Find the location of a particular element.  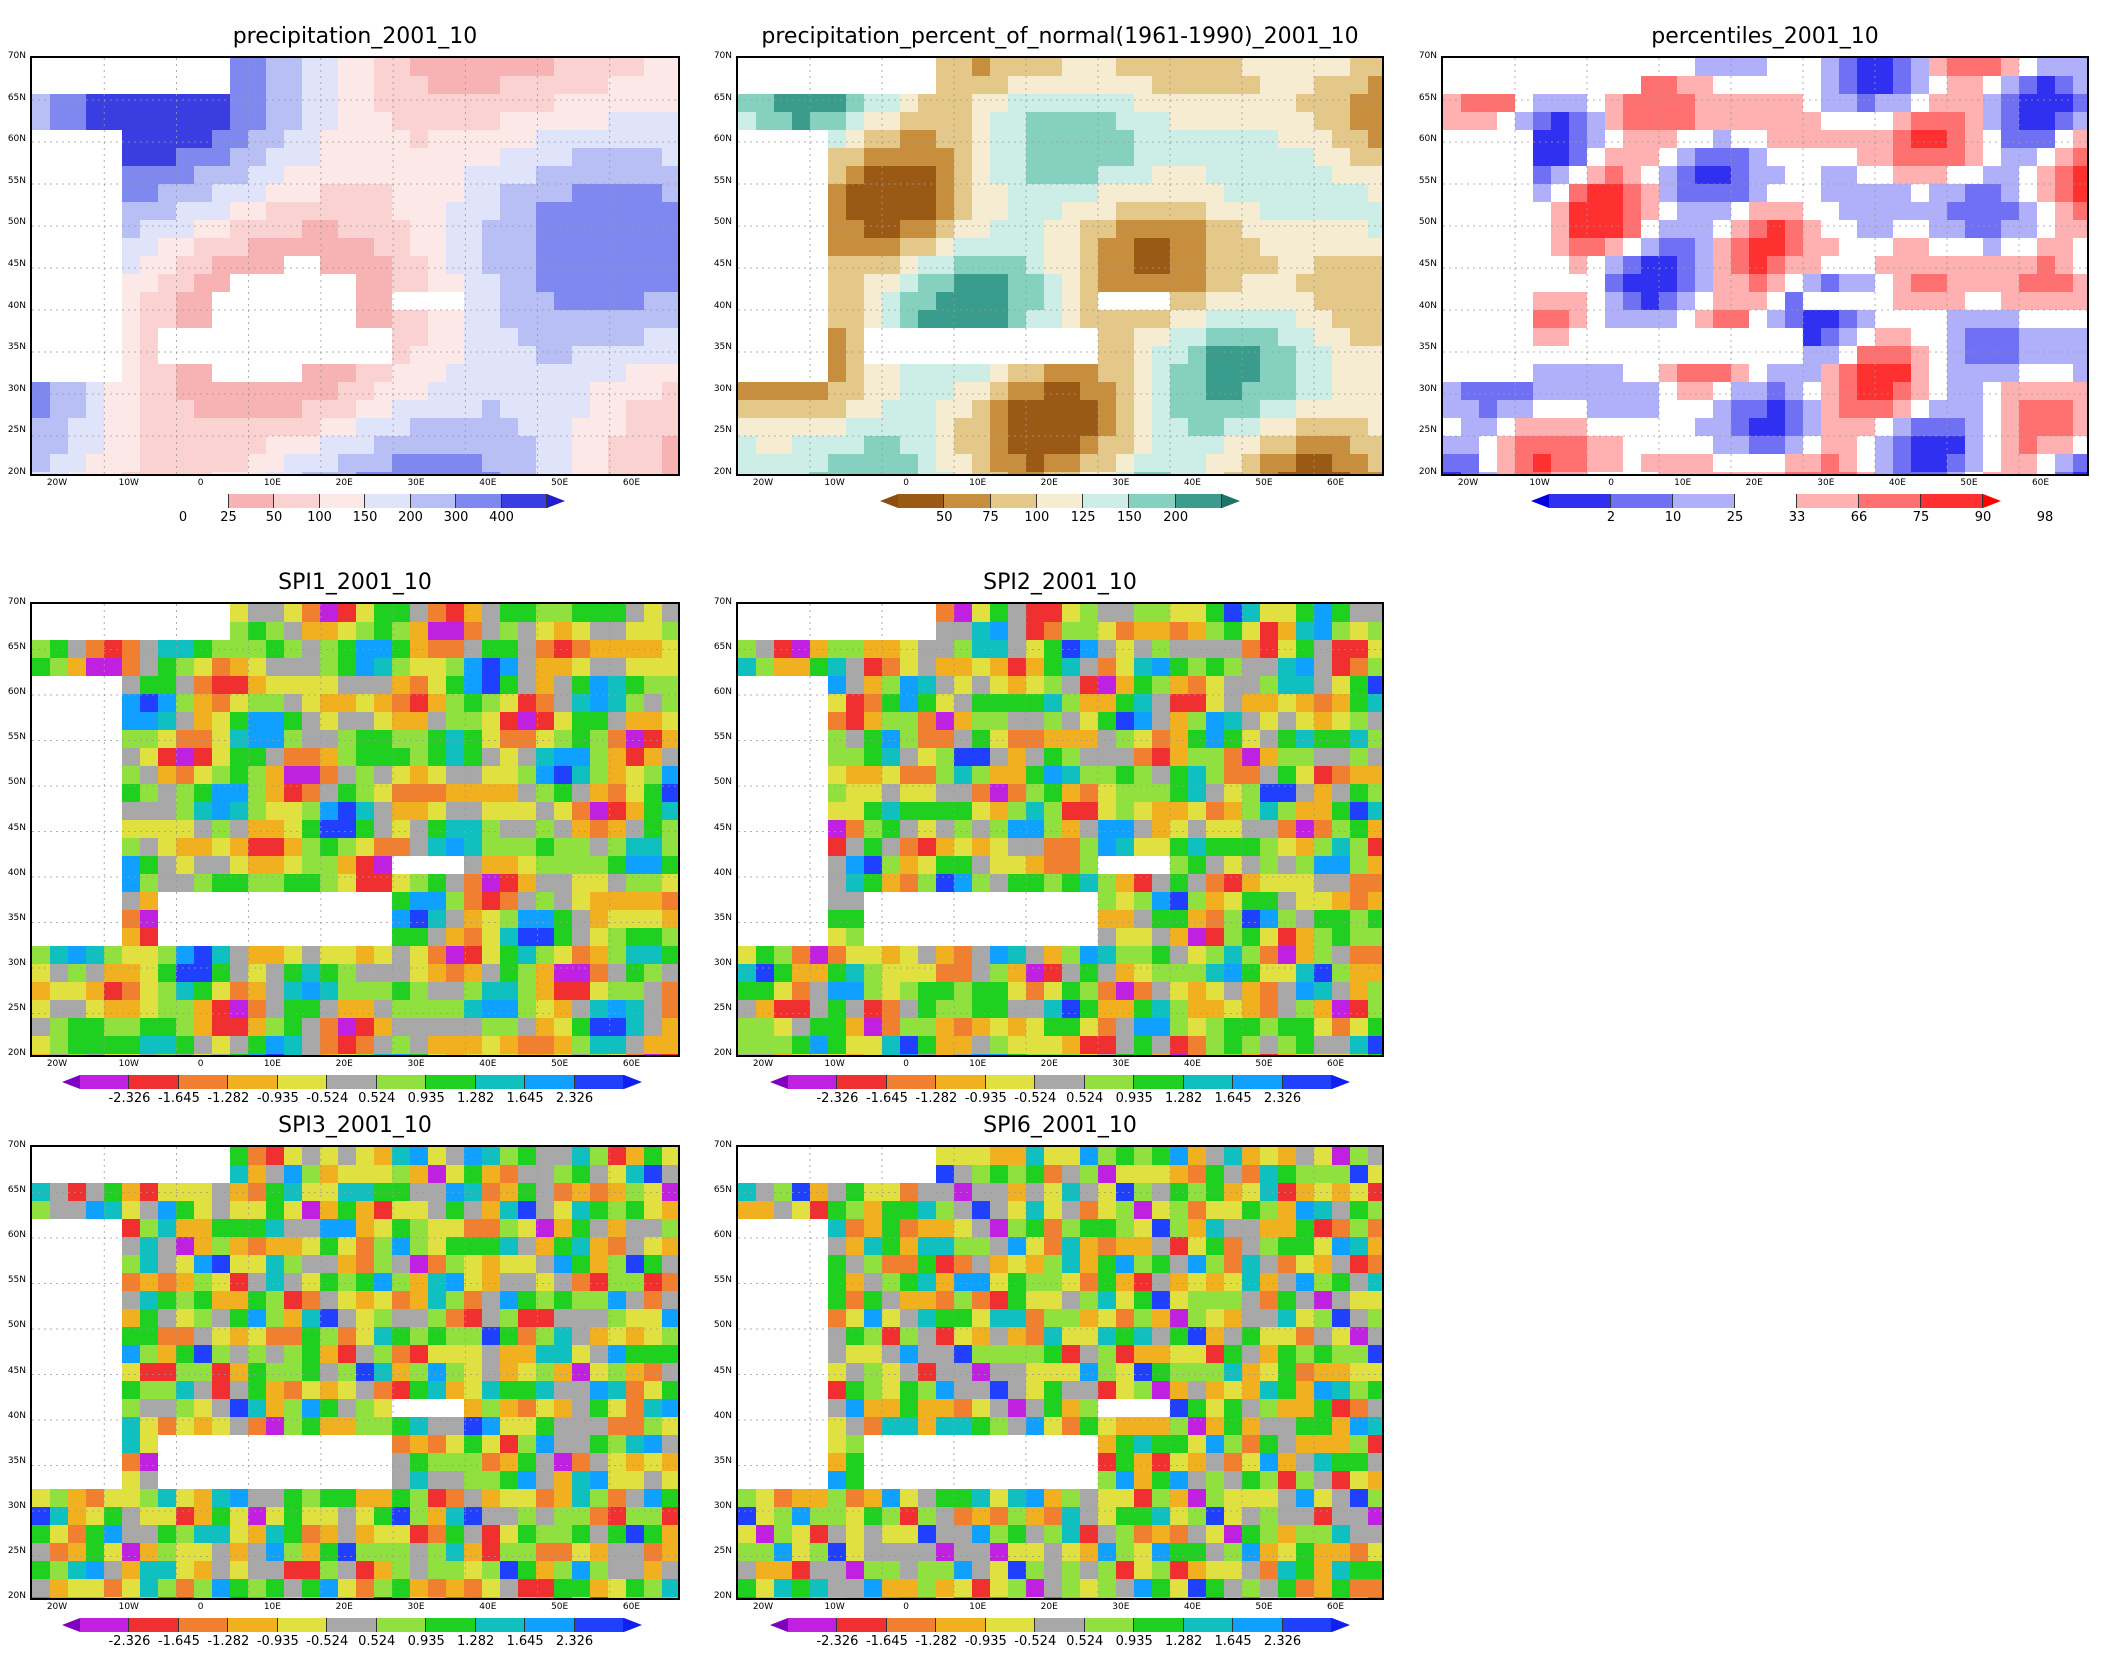

latitude-label: 35N is located at coordinates (1425, 347).